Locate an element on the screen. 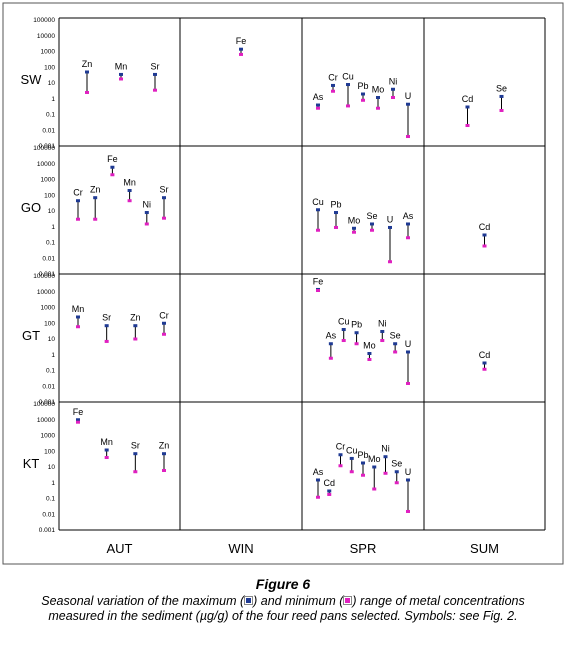  point-sw-spr-pb-min-marker is located at coordinates (363, 100).